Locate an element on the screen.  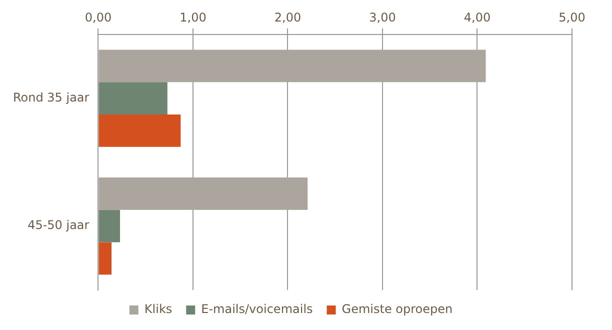
x-tick-label: 2,00 is located at coordinates (288, 17).